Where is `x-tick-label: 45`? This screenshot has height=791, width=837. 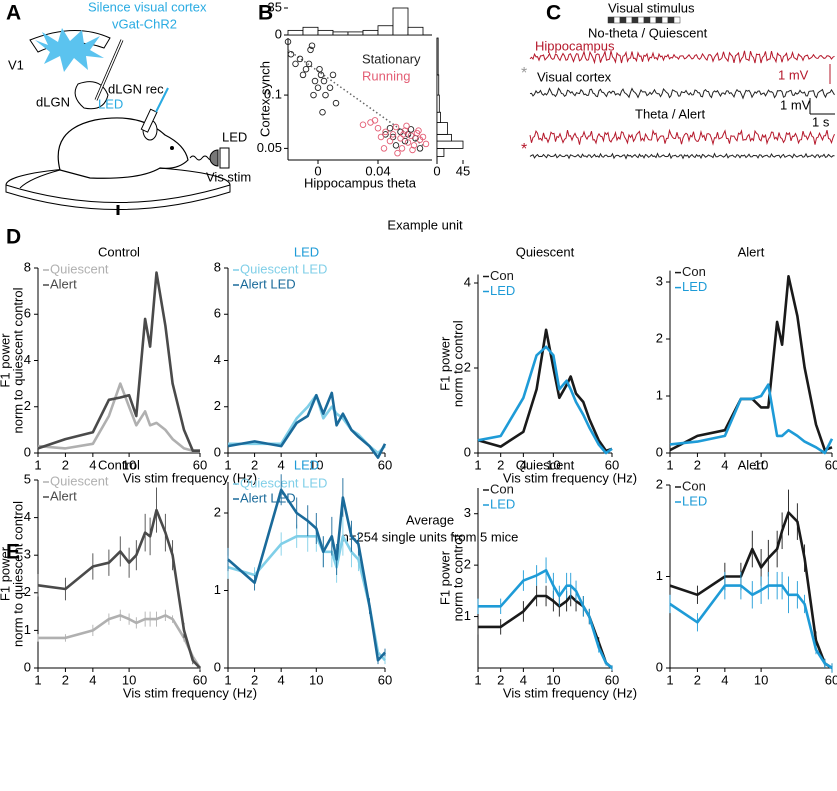 x-tick-label: 45 is located at coordinates (463, 170).